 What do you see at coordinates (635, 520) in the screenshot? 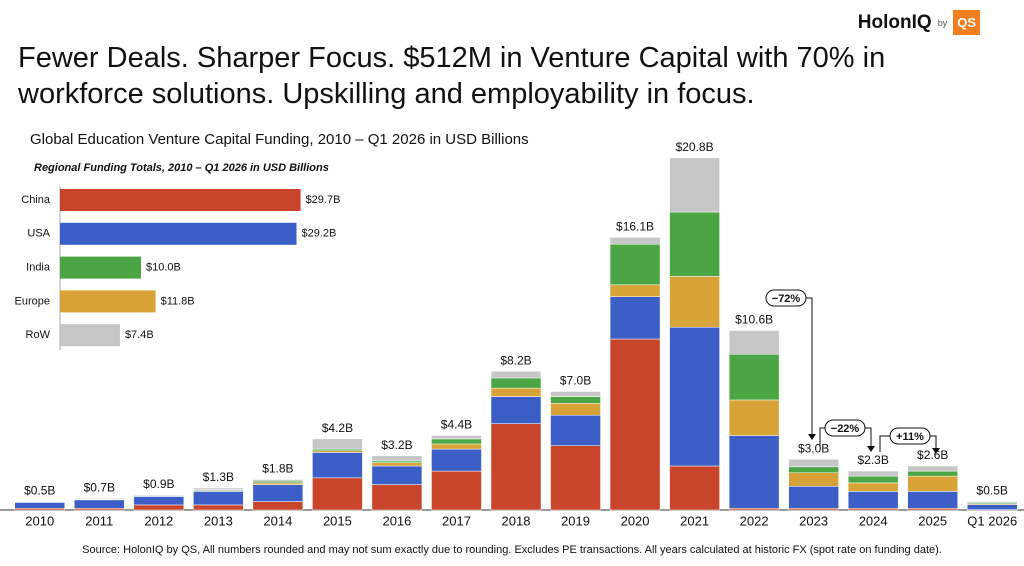
I see `x-tick-label: 2020` at bounding box center [635, 520].